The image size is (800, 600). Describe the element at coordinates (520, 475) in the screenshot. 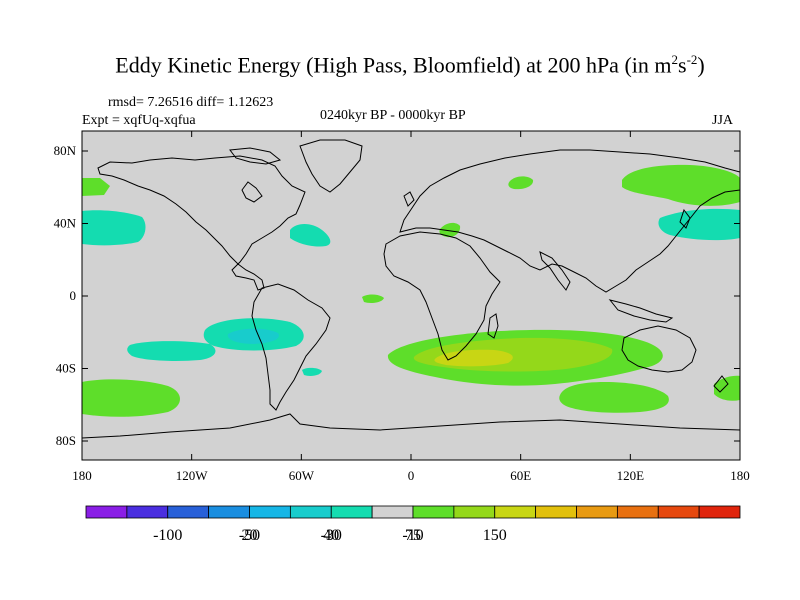

I see `lon-label: 60E` at that location.